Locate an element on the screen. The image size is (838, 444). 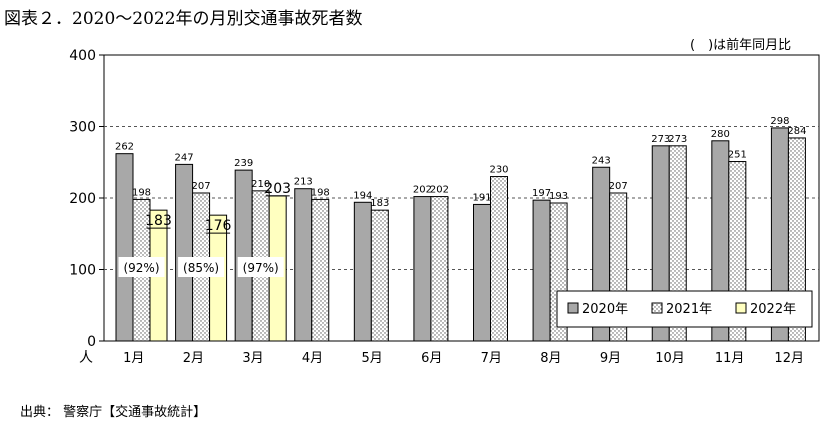
x-tick-label: 3月 is located at coordinates (252, 358).